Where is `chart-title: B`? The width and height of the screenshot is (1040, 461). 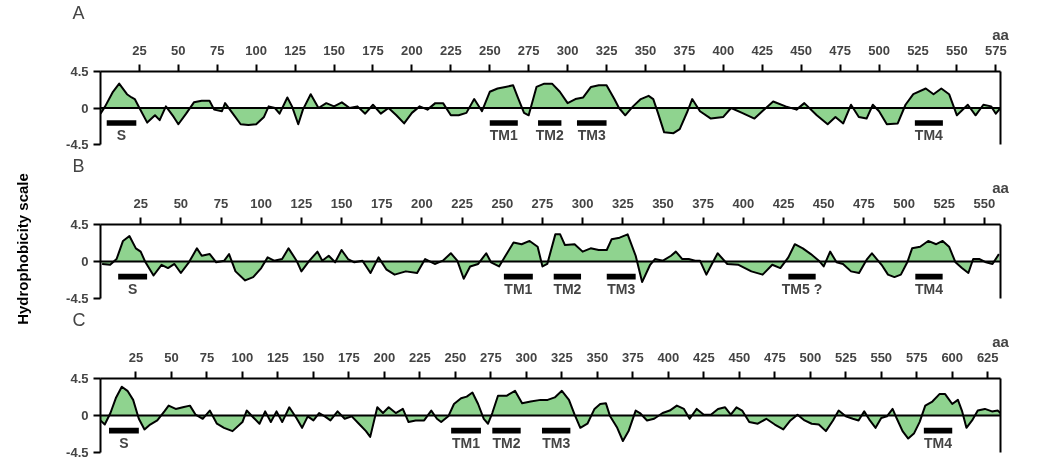
chart-title: B is located at coordinates (78, 165).